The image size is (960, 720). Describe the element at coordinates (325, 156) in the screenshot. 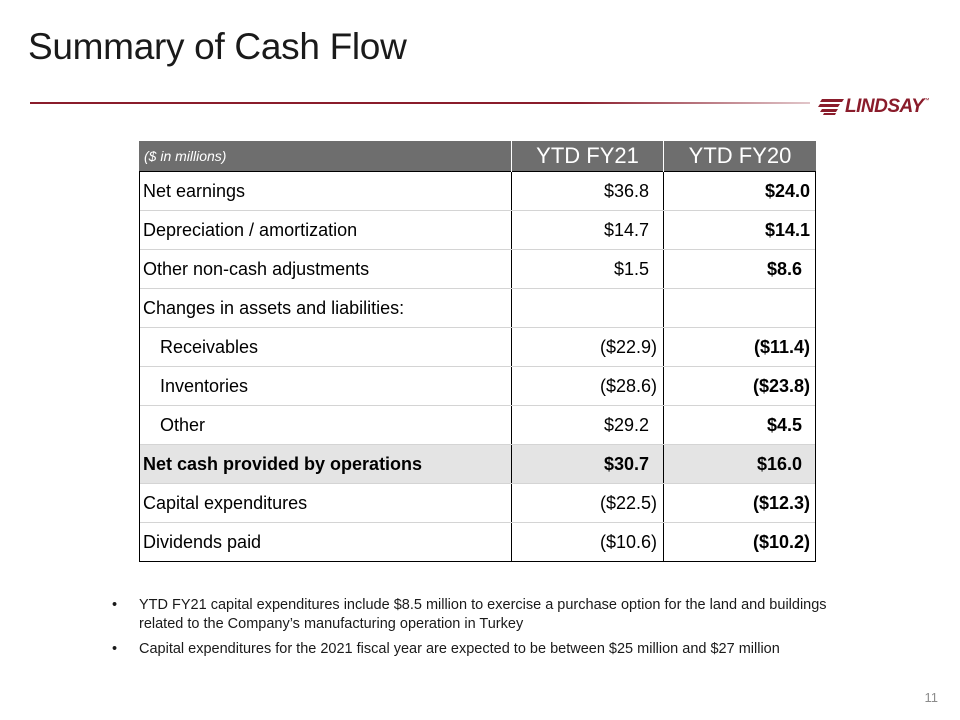

I see `unit-label: ($ in millions)` at that location.